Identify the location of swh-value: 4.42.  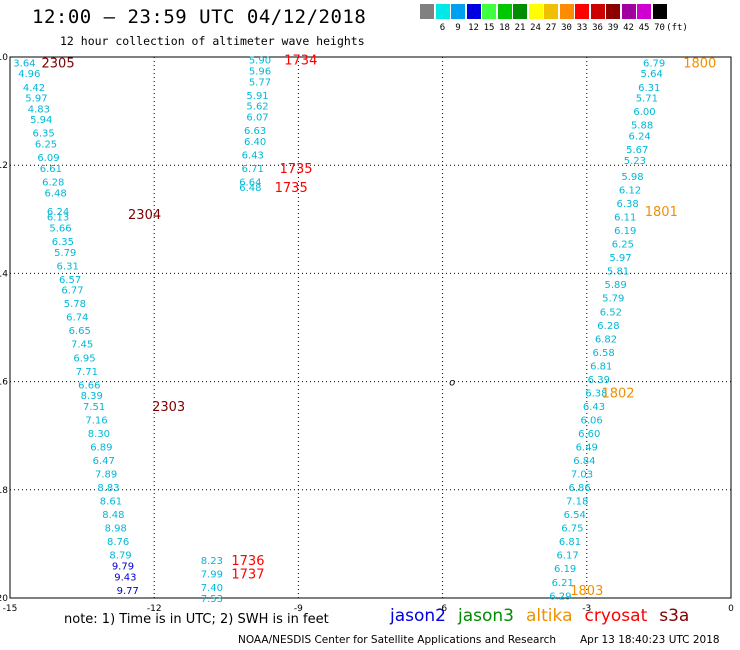
(34, 88).